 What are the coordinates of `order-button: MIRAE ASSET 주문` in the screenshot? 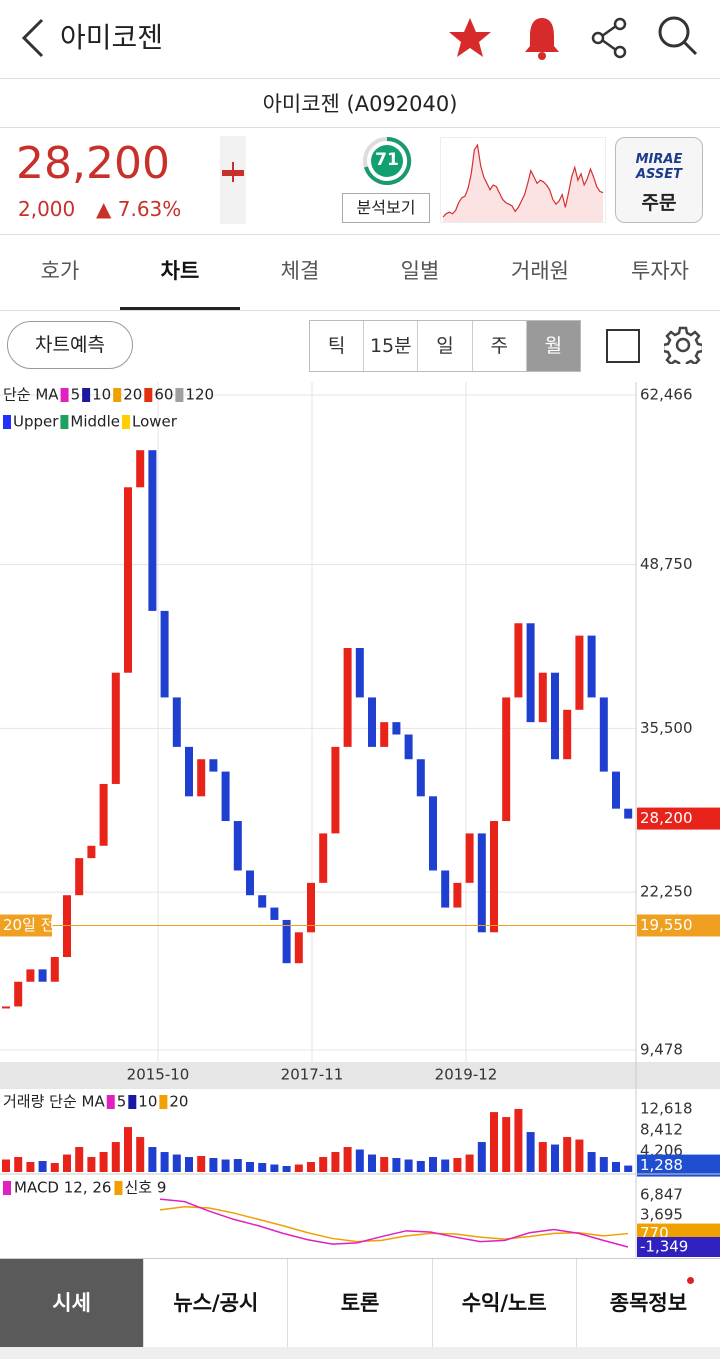 It's located at (659, 180).